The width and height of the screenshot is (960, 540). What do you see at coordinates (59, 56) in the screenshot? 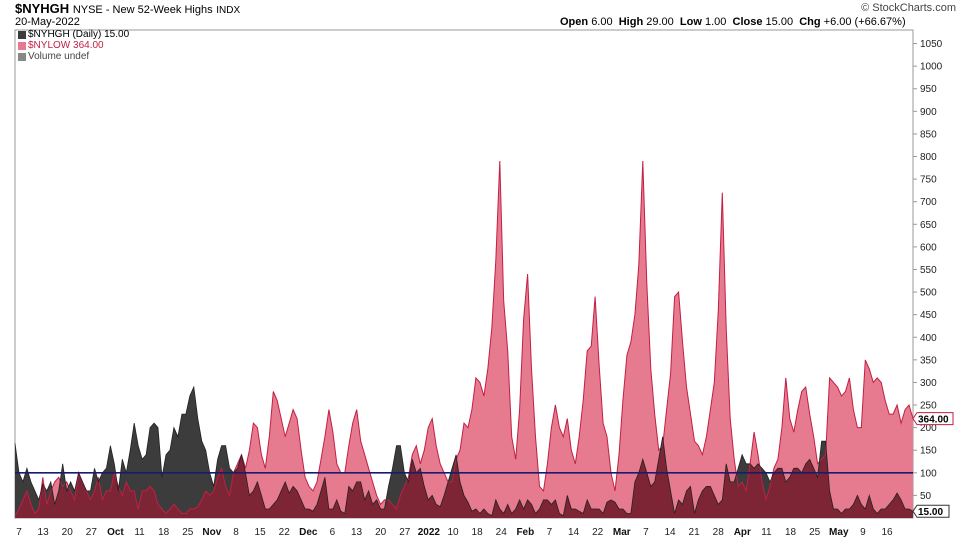
I see `legend-label: Volume undef` at bounding box center [59, 56].